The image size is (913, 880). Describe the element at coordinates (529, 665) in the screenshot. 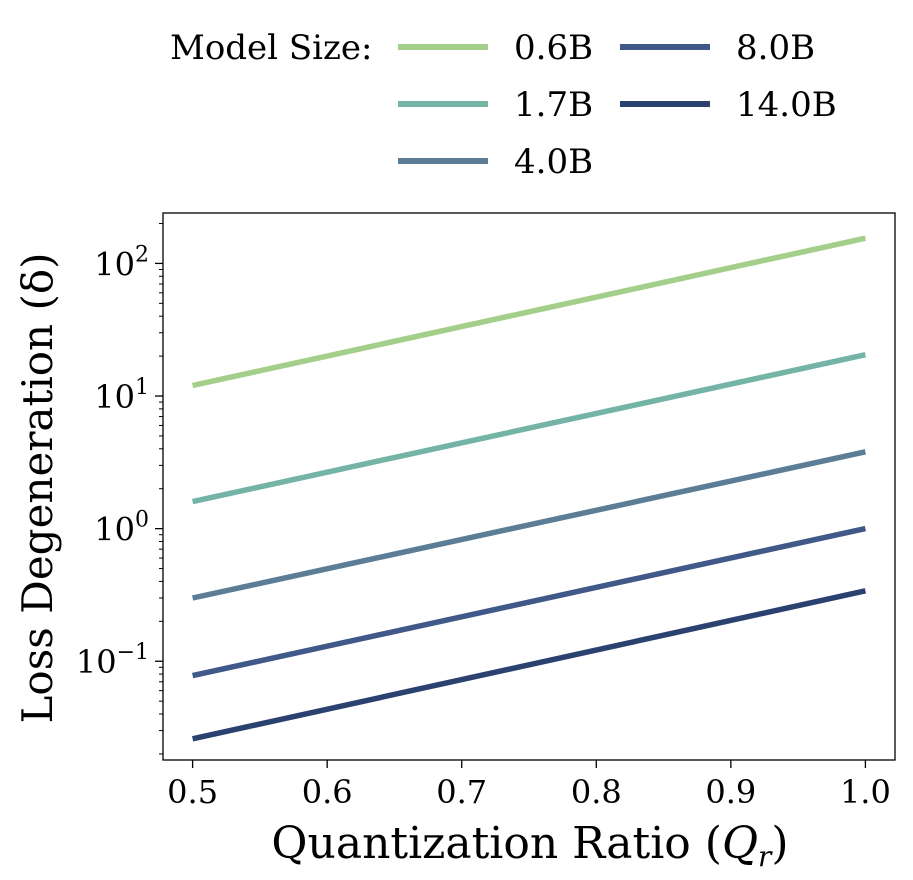

I see `series-line-14.0B` at that location.